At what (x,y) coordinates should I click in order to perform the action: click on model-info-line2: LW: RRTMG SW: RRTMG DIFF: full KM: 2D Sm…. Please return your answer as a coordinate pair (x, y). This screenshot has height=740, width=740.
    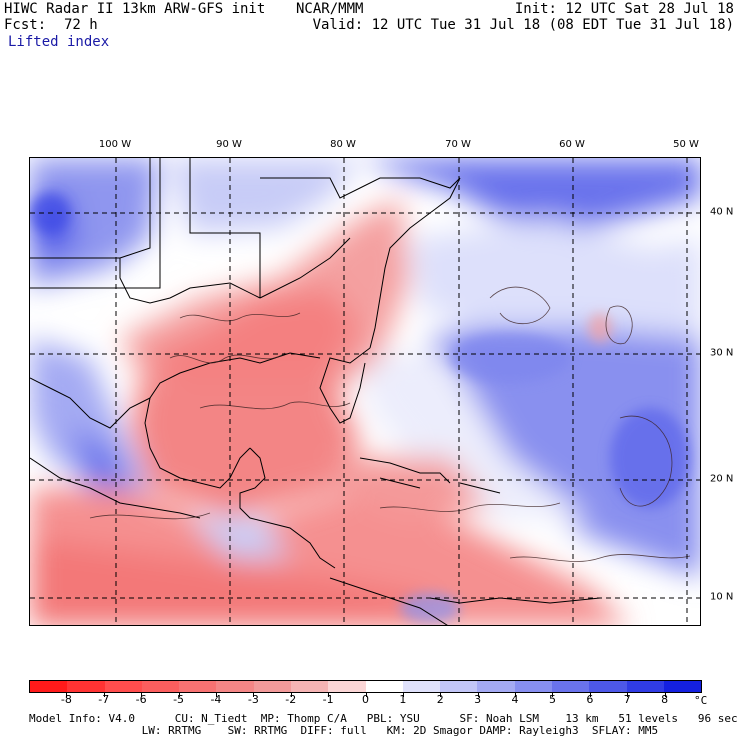
    Looking at the image, I should click on (344, 730).